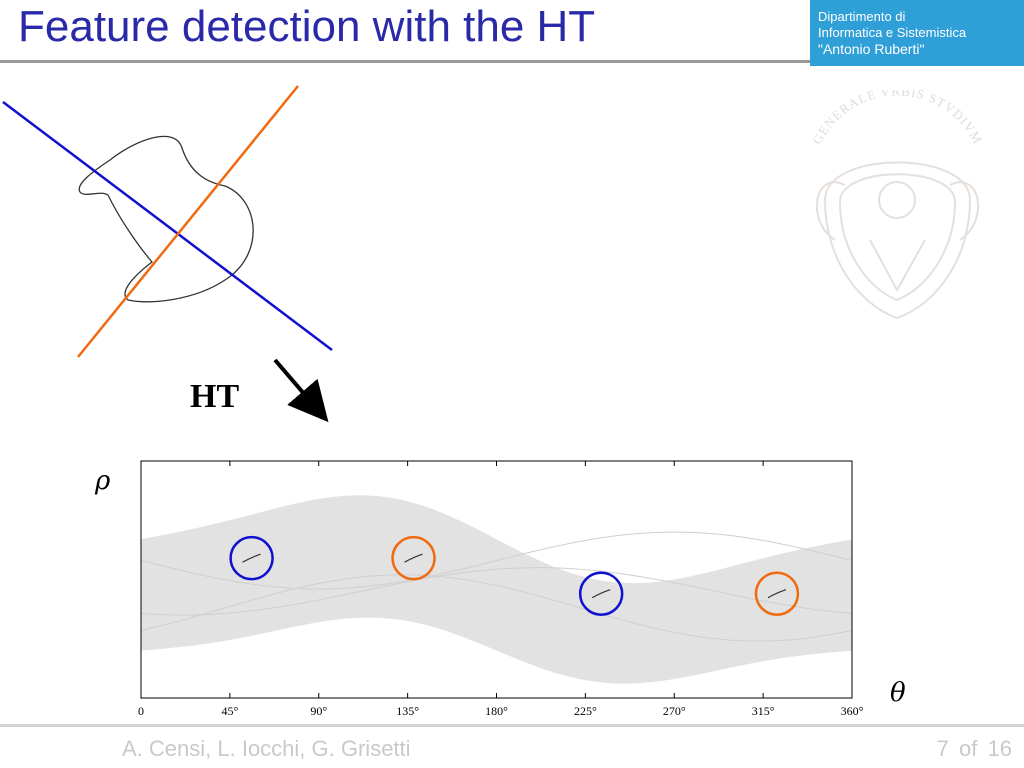 The height and width of the screenshot is (768, 1024). What do you see at coordinates (407, 711) in the screenshot?
I see `x-tick-label: 135°` at bounding box center [407, 711].